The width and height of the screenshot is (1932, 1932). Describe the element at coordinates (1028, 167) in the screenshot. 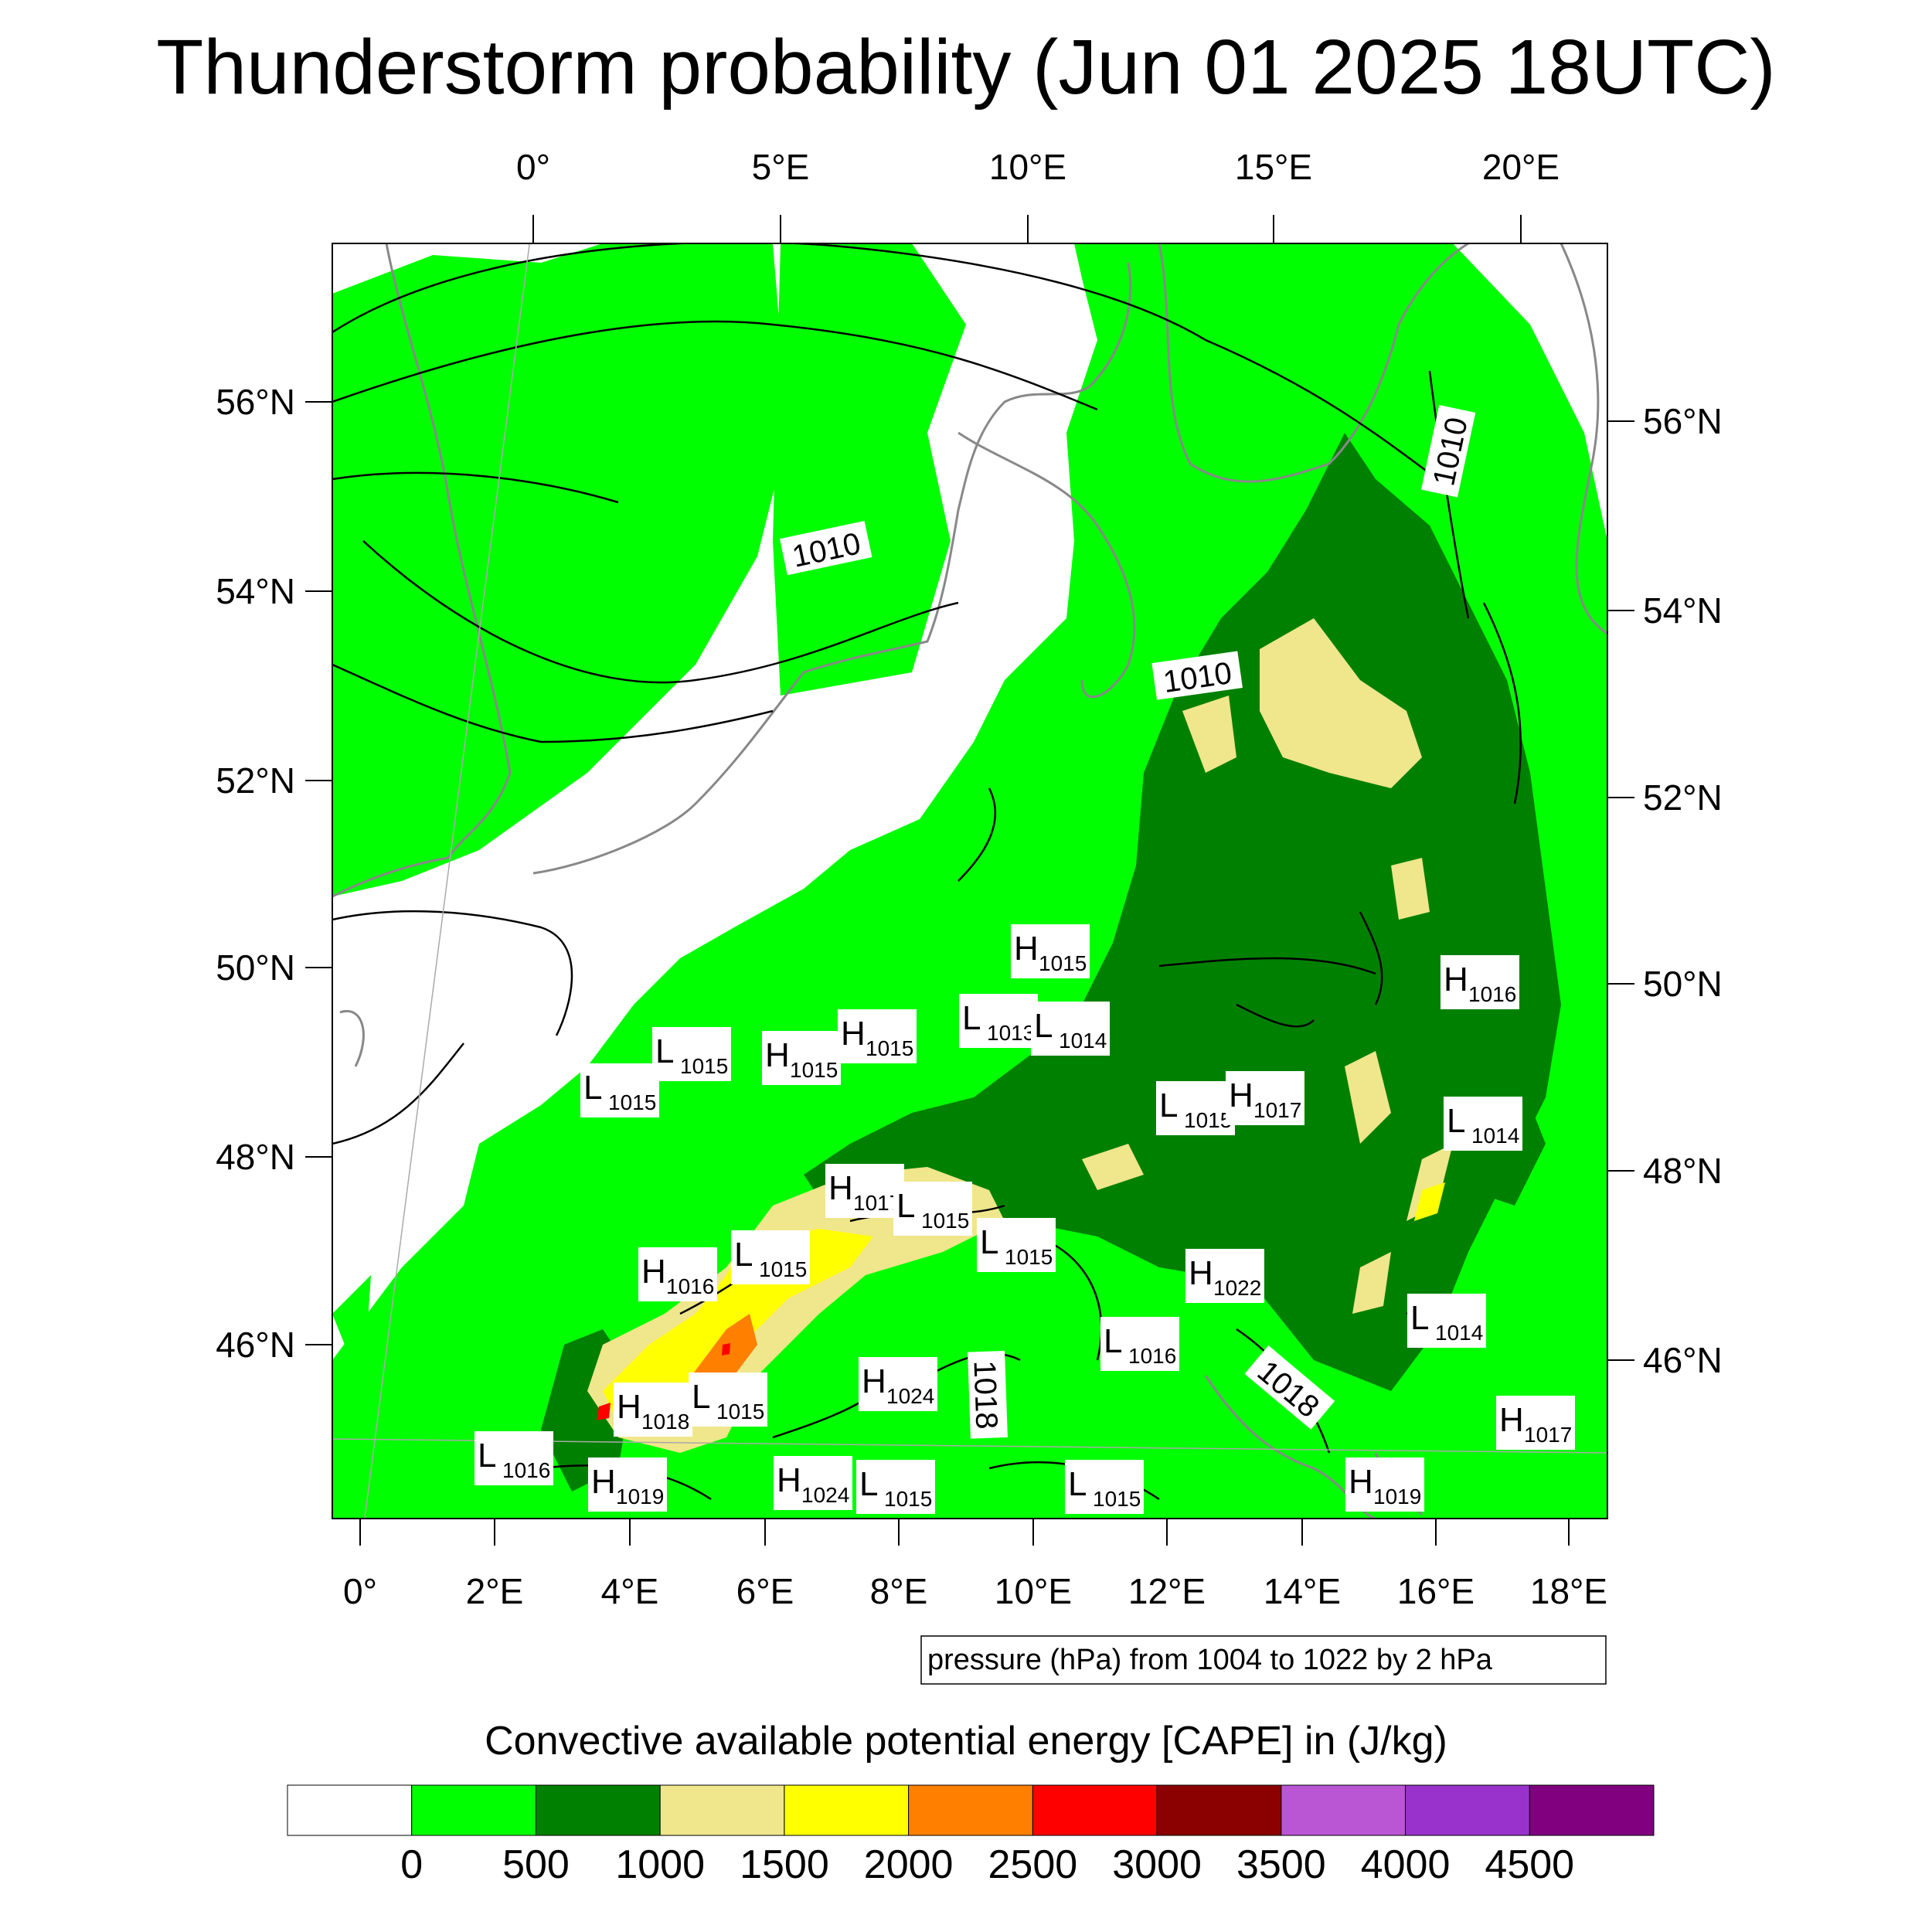

I see `top-lon-label: 10°E` at that location.